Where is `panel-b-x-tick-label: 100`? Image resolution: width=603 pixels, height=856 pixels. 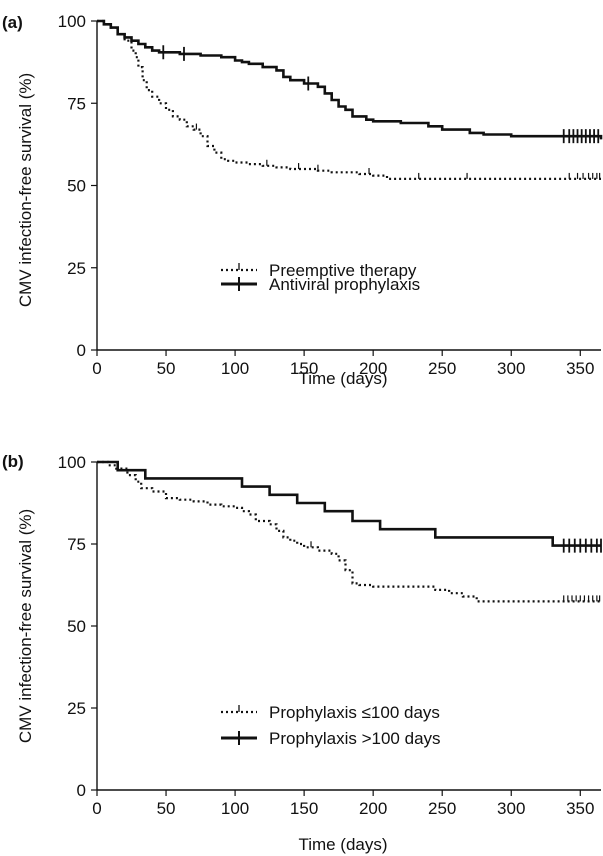
panel-b-x-tick-label: 100 is located at coordinates (235, 808).